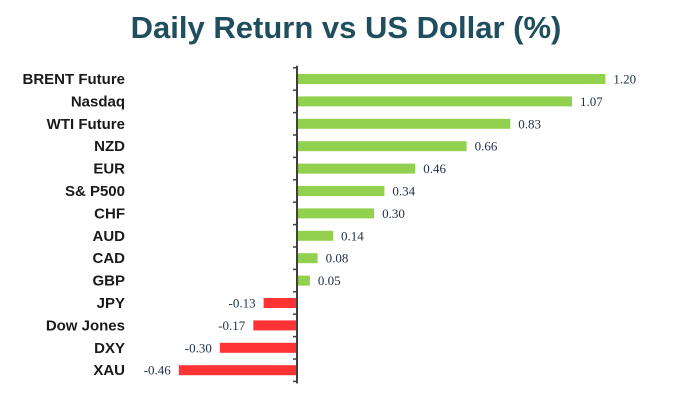  Describe the element at coordinates (434, 101) in the screenshot. I see `bar-nasdaq` at that location.